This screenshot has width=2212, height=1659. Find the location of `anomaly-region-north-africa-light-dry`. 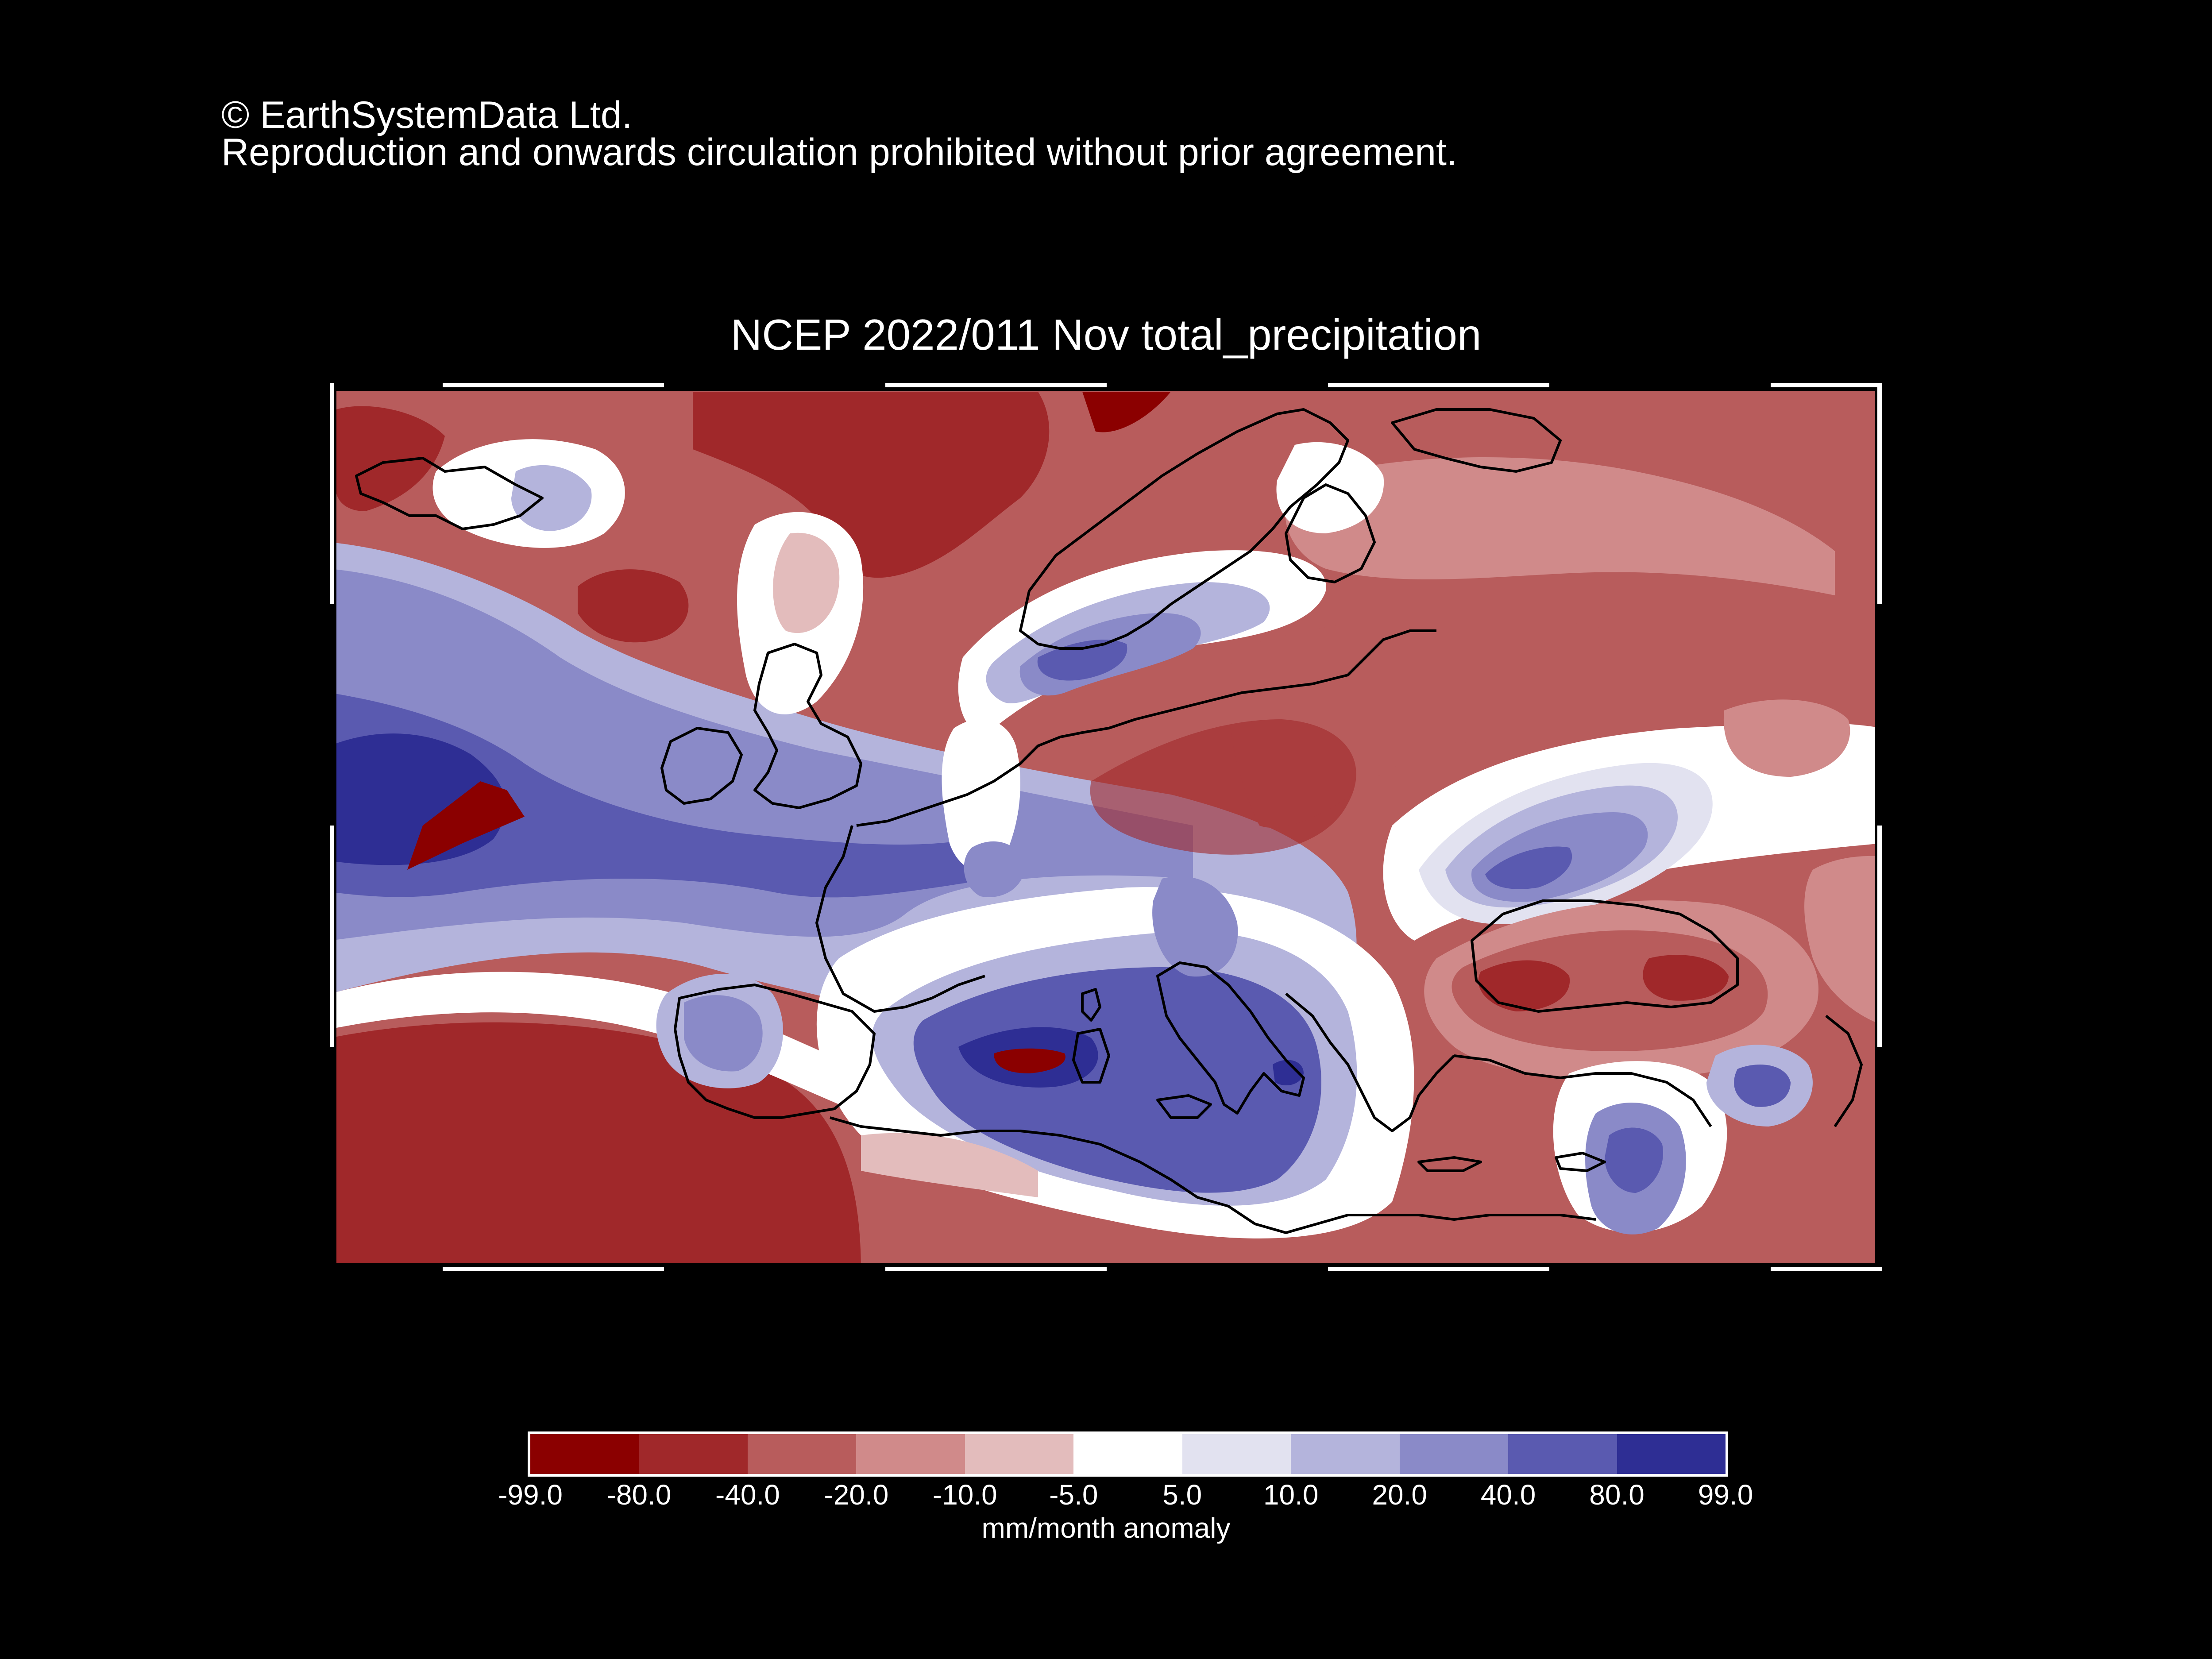

anomaly-region-north-africa-light-dry is located at coordinates (949, 1165).